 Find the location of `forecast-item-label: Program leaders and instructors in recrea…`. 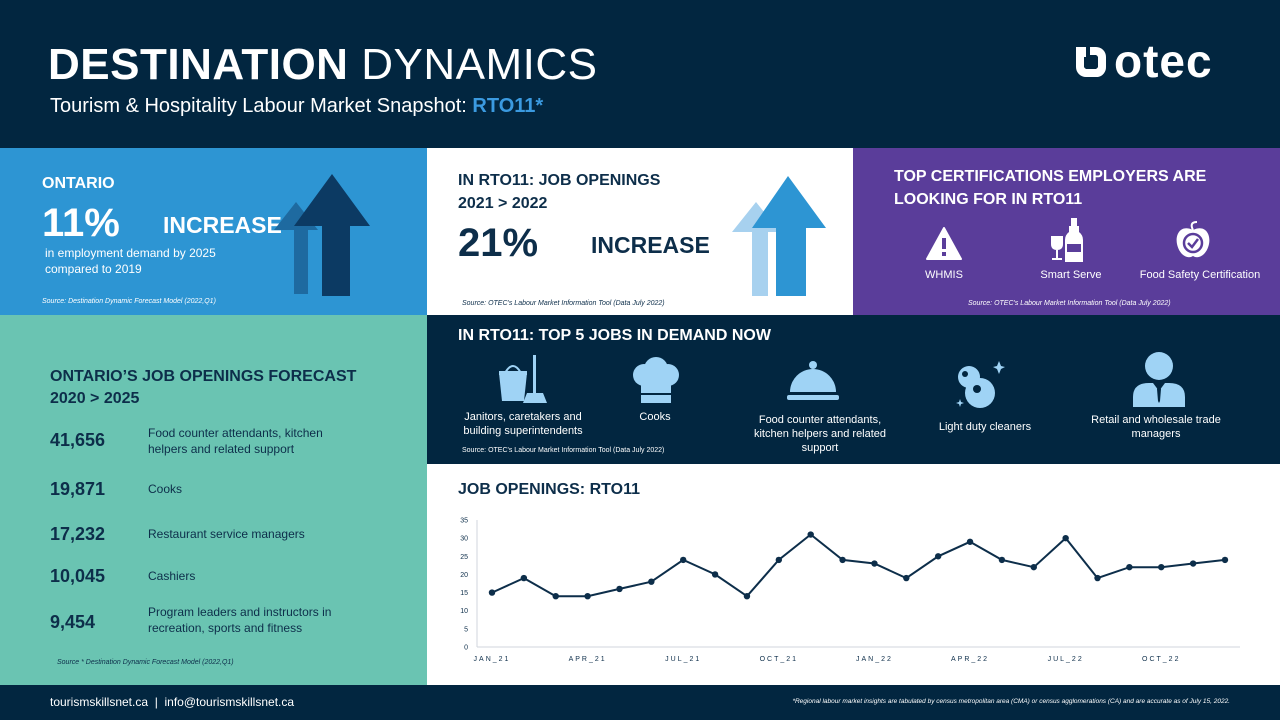

forecast-item-label: Program leaders and instructors in recrea… is located at coordinates (263, 620).